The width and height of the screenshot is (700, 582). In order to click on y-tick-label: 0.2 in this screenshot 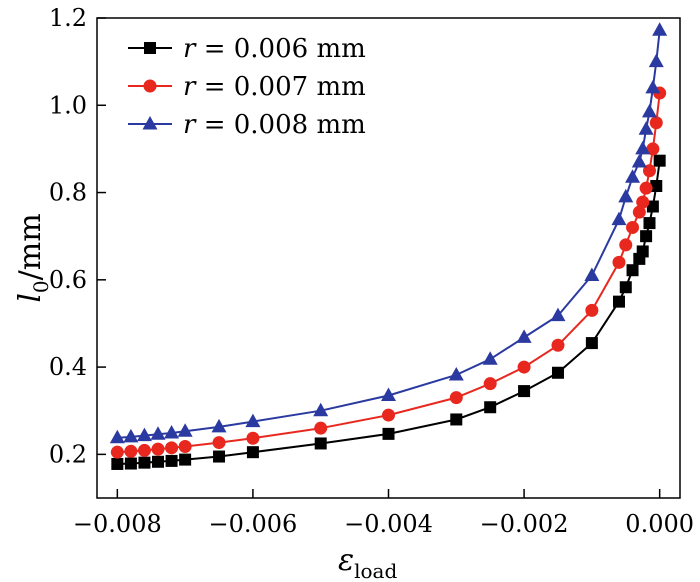, I will do `click(68, 454)`.